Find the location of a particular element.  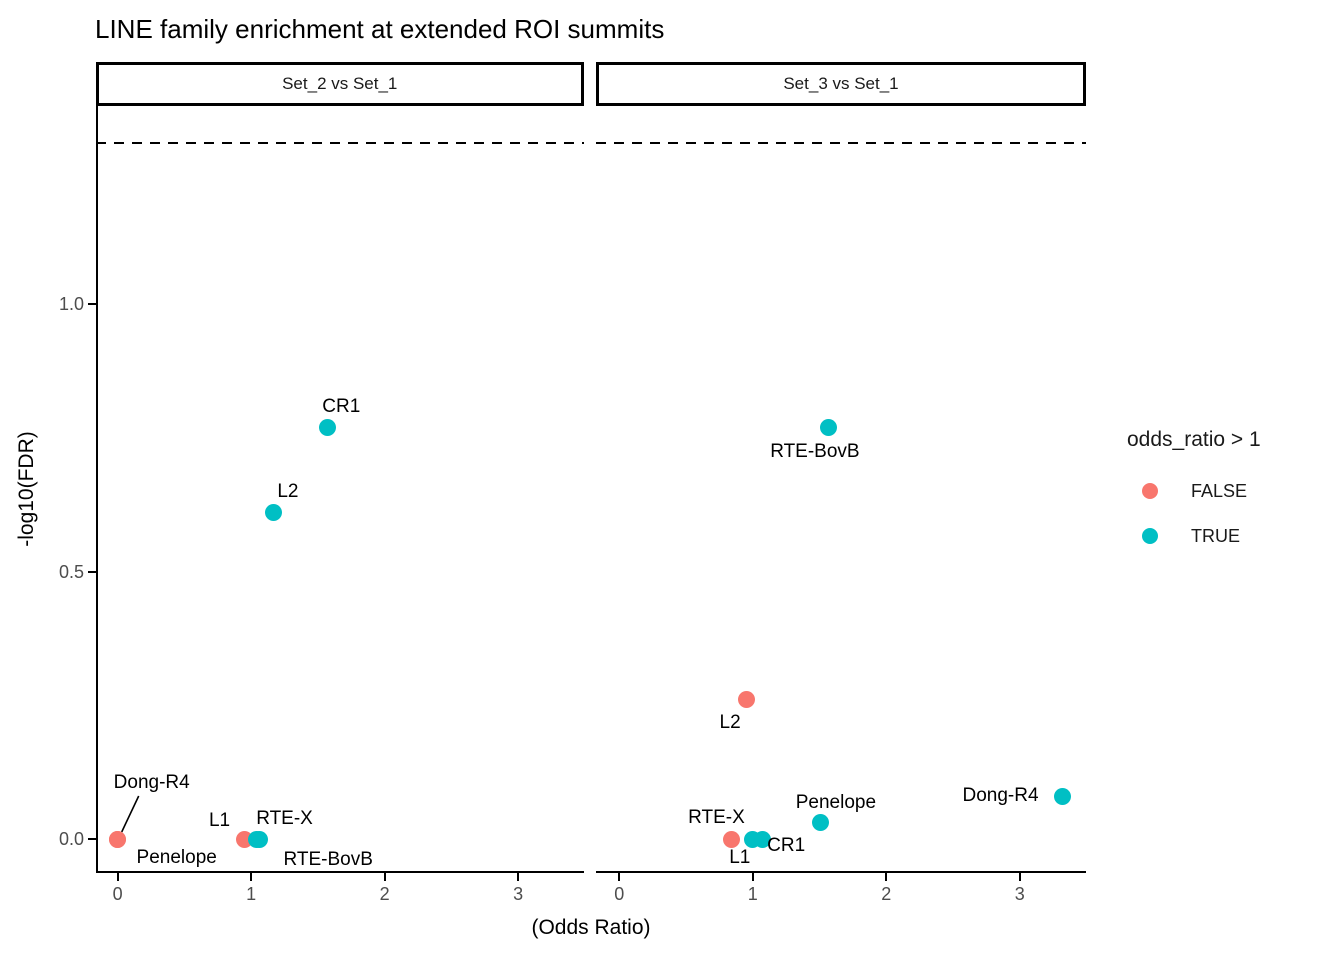

facet-strip: Set_3 vs Set_1 is located at coordinates (841, 84).